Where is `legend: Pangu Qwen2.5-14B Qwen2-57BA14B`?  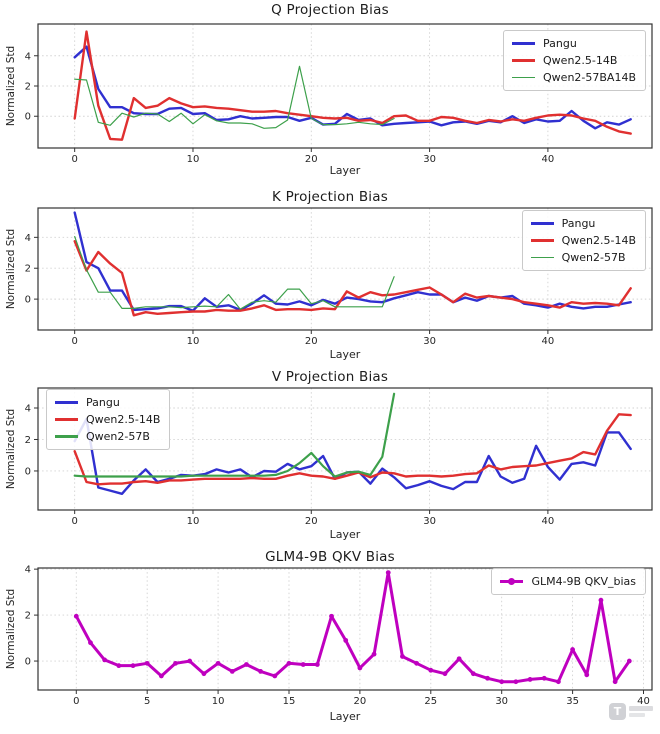
legend: Pangu Qwen2.5-14B Qwen2-57BA14B is located at coordinates (574, 60).